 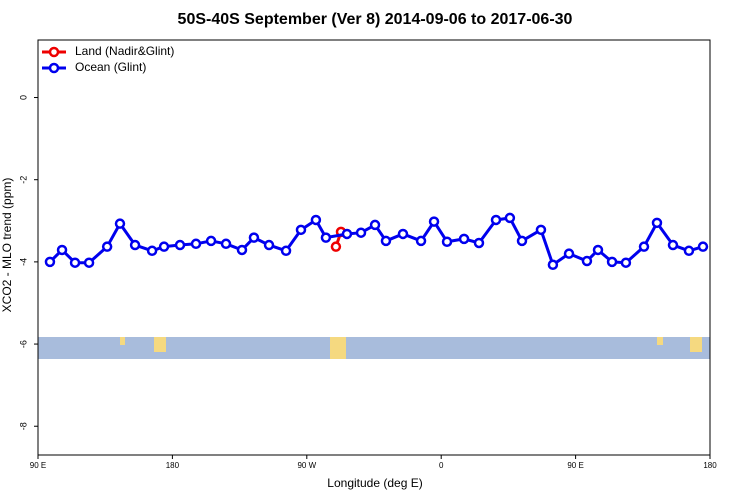 What do you see at coordinates (23, 344) in the screenshot?
I see `y-tick-label: -6` at bounding box center [23, 344].